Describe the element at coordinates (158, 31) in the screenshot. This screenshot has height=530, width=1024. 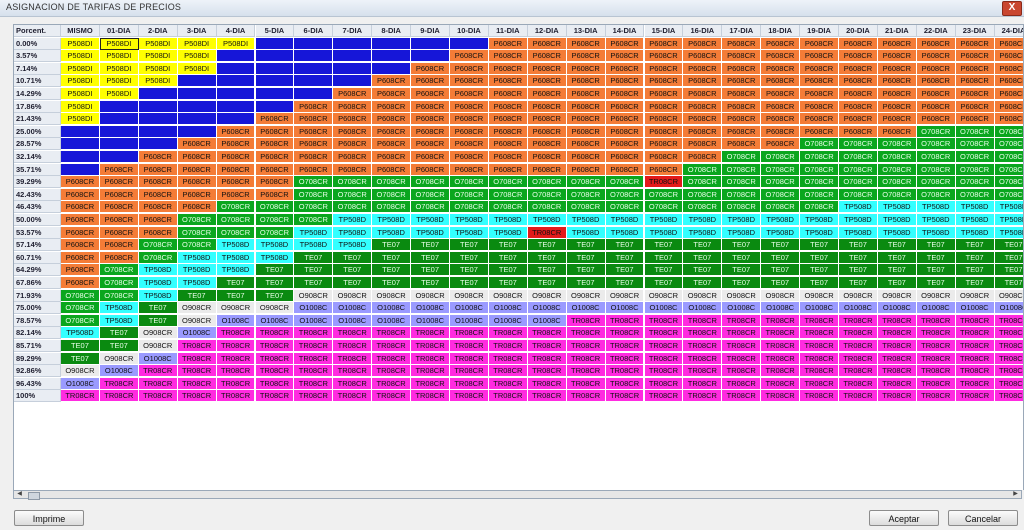
I see `column-header: 2-DIA` at that location.